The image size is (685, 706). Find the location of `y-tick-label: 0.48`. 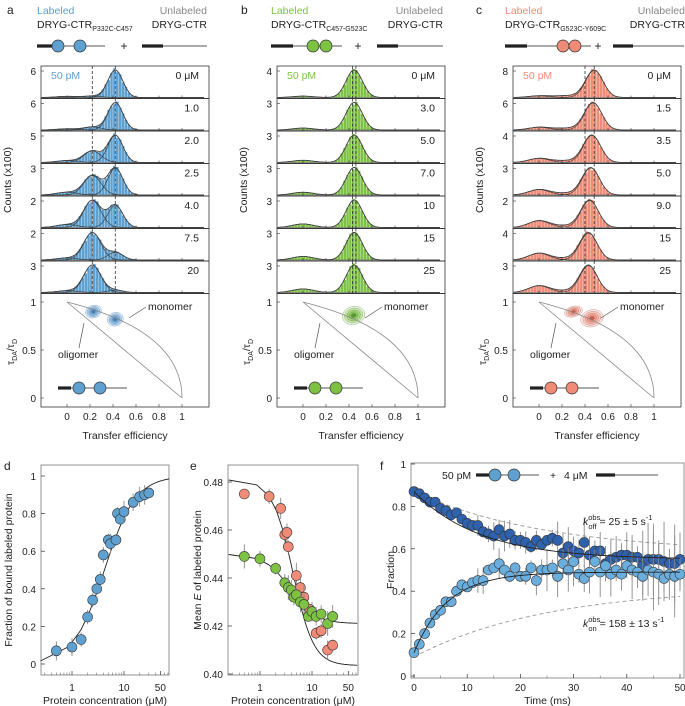

y-tick-label: 0.48 is located at coordinates (214, 483).